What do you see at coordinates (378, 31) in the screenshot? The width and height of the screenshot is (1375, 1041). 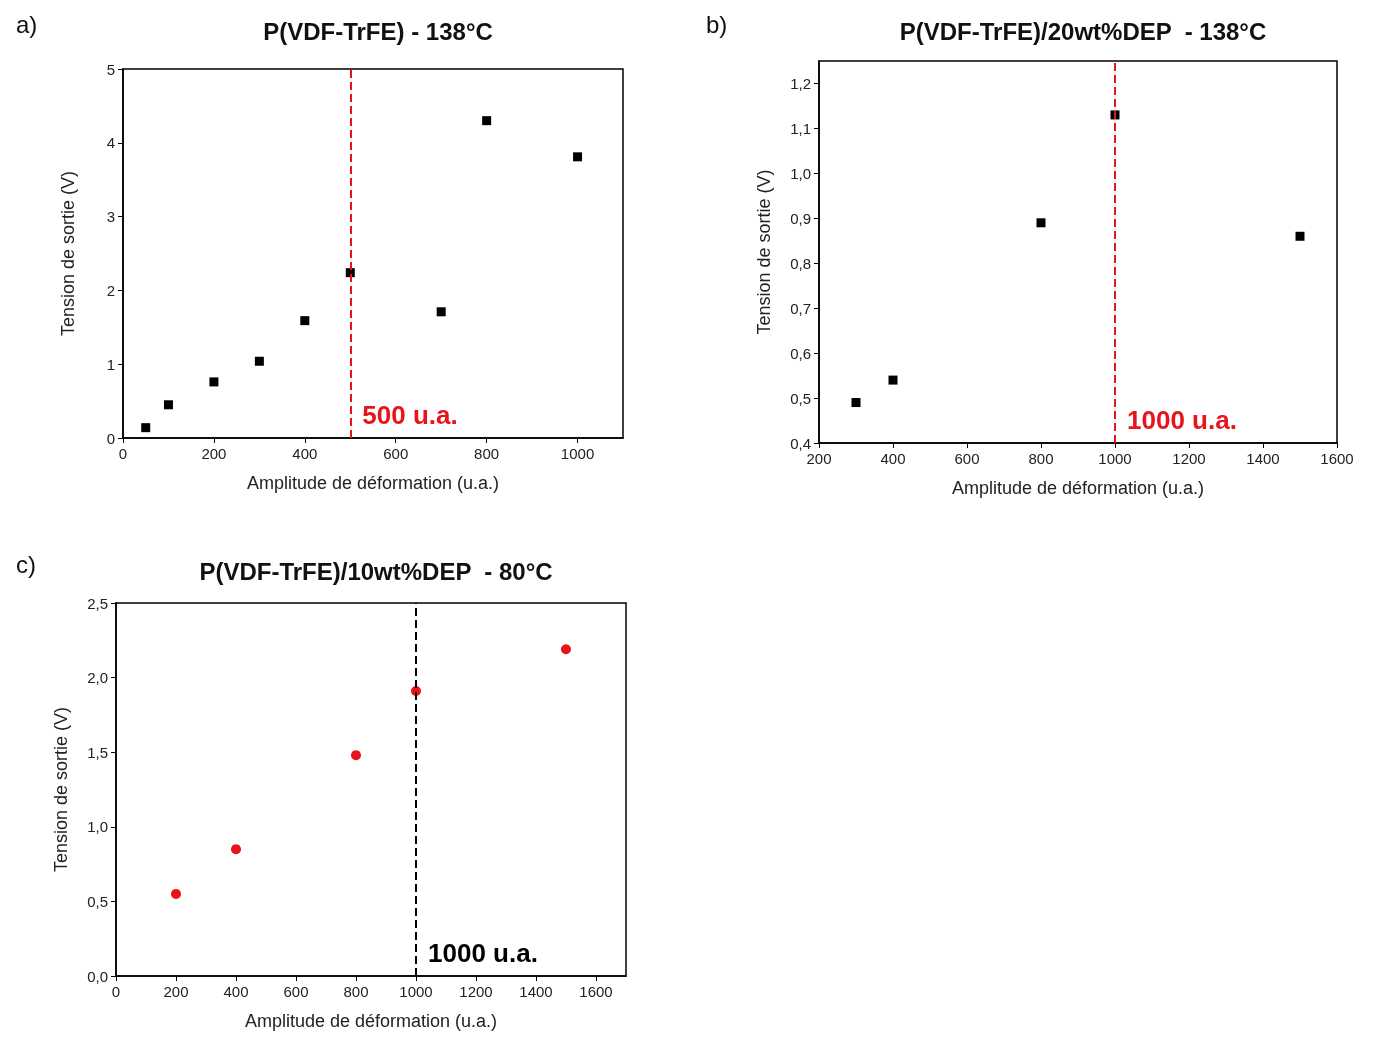 I see `chart-title: P(VDF-TrFE) - 138°C` at bounding box center [378, 31].